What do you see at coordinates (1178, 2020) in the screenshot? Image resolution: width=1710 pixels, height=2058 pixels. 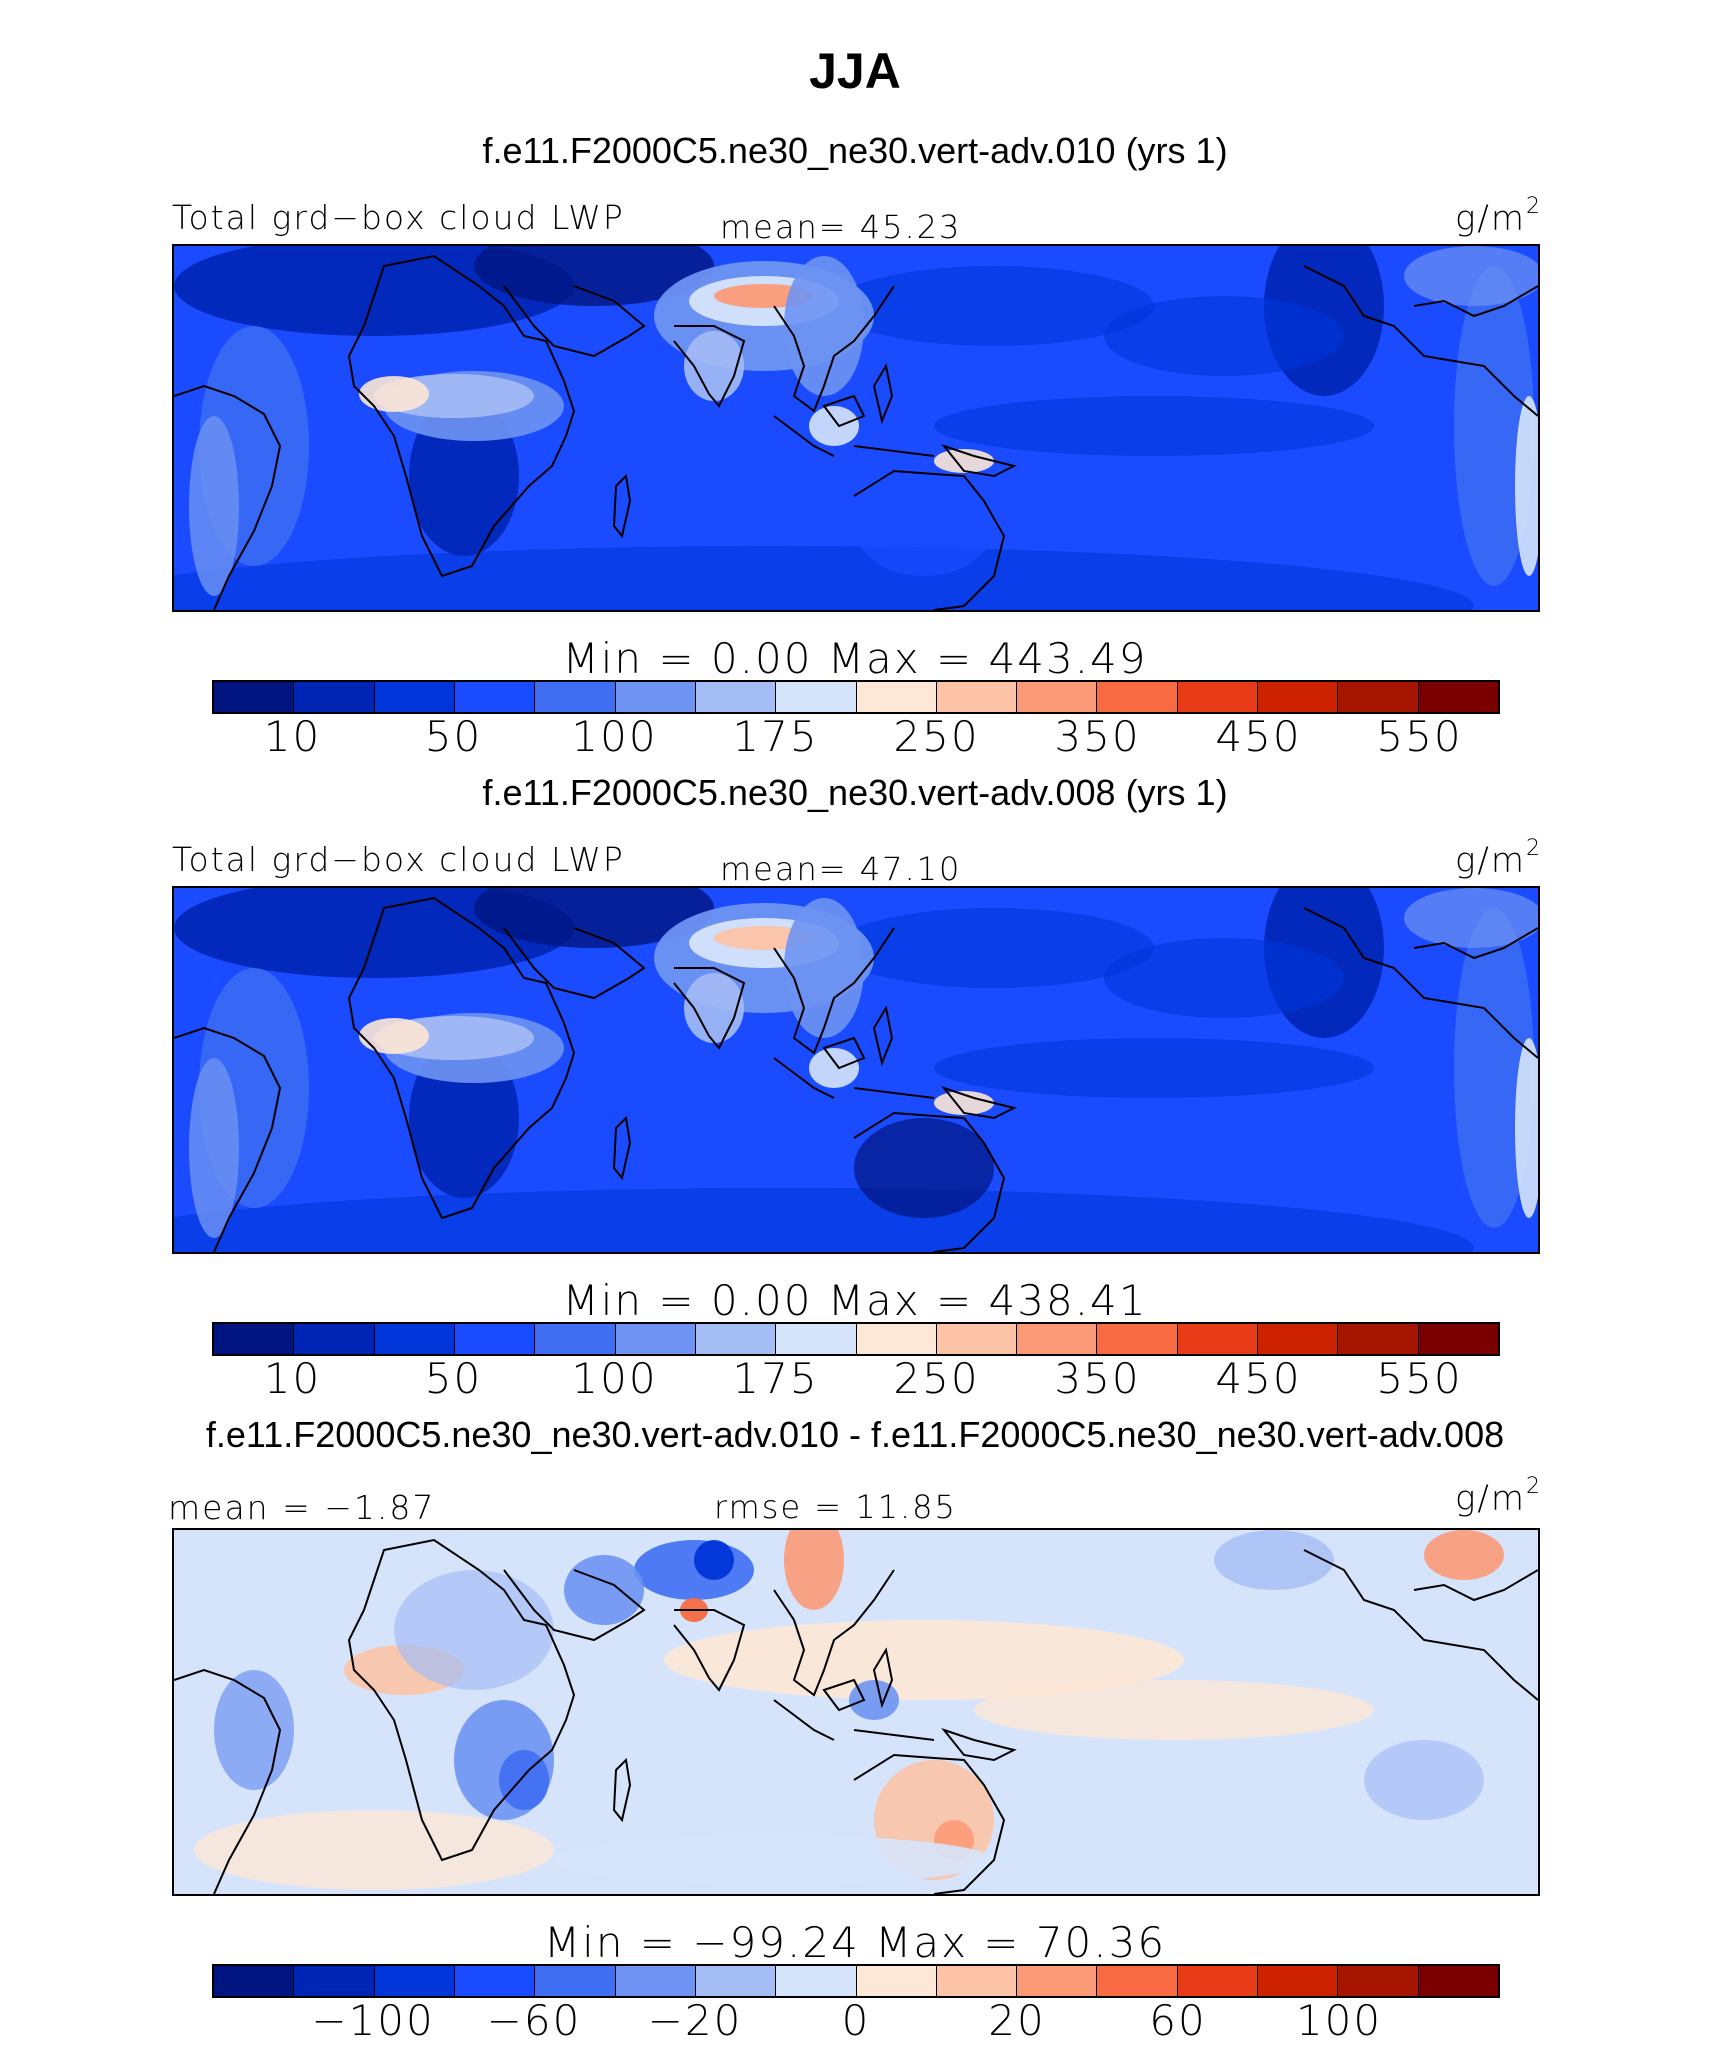 I see `panel-3-tick-label: 60` at bounding box center [1178, 2020].